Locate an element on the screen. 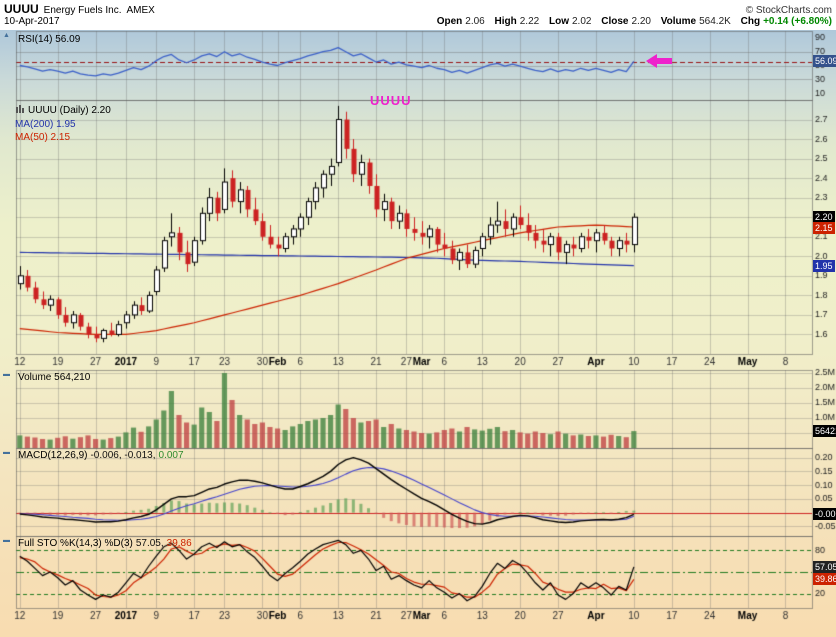 This screenshot has height=637, width=836. annotation-arrow-icon is located at coordinates (659, 61).